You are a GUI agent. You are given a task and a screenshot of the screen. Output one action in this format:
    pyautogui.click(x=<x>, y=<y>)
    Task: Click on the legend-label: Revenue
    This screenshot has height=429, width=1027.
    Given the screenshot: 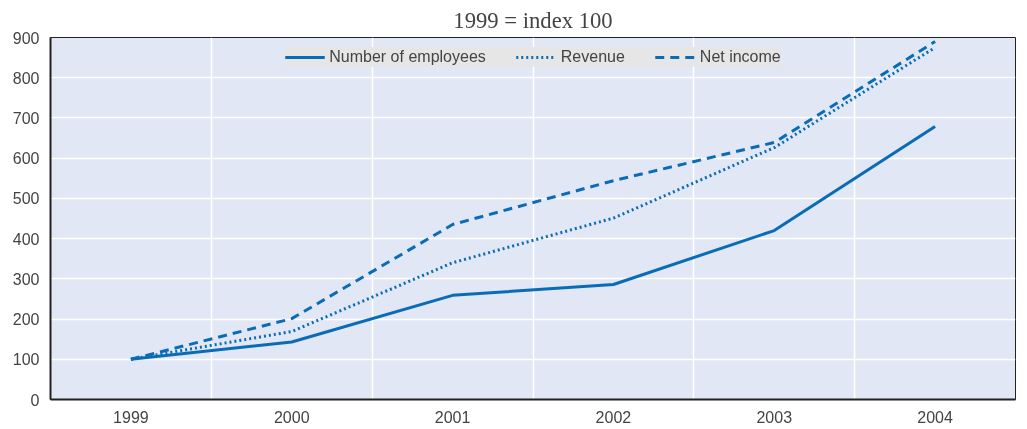 What is the action you would take?
    pyautogui.click(x=592, y=57)
    